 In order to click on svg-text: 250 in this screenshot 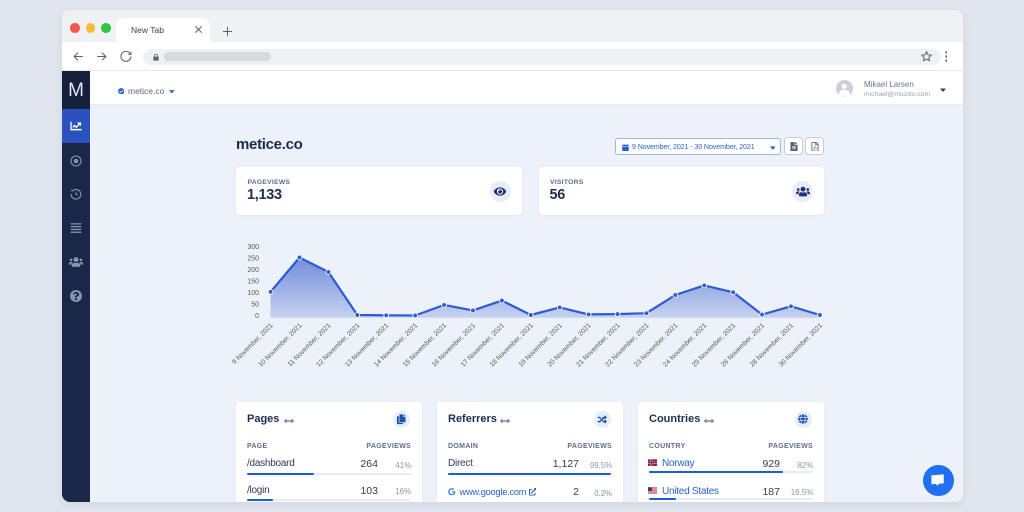, I will do `click(253, 259)`.